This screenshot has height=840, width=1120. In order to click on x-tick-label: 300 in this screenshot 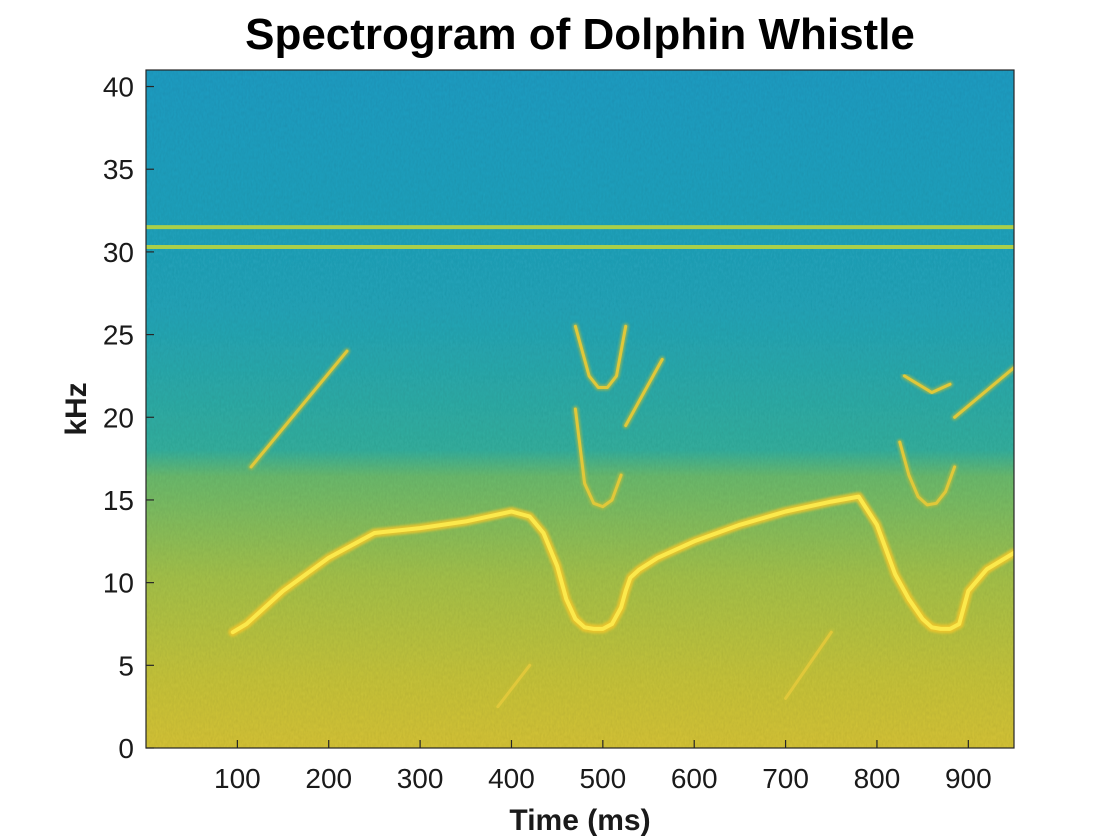, I will do `click(420, 778)`.